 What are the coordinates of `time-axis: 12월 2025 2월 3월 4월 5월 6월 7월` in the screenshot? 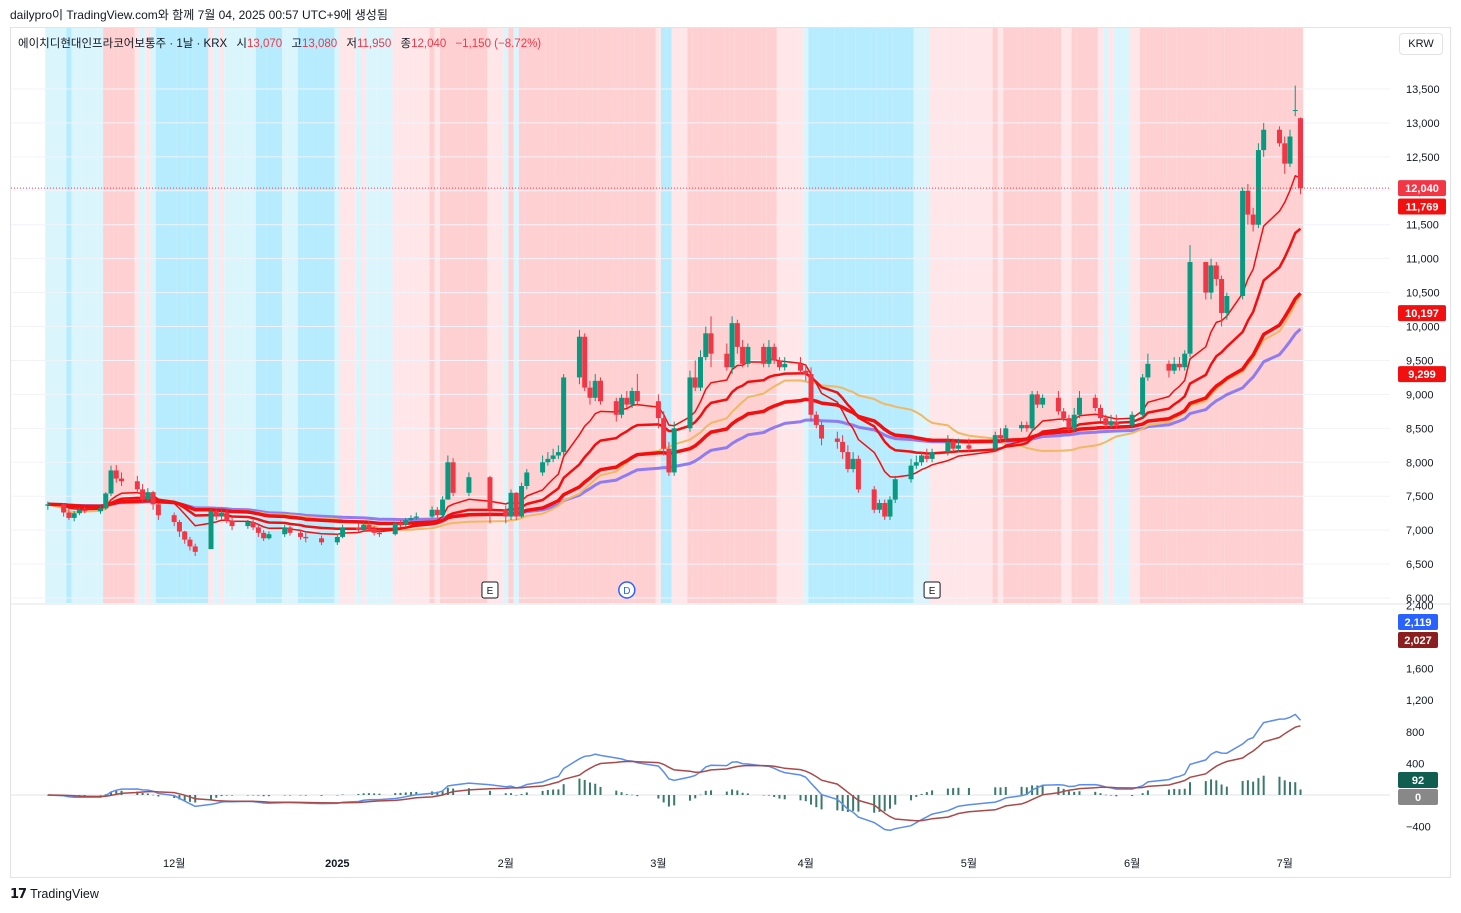 It's located at (728, 863).